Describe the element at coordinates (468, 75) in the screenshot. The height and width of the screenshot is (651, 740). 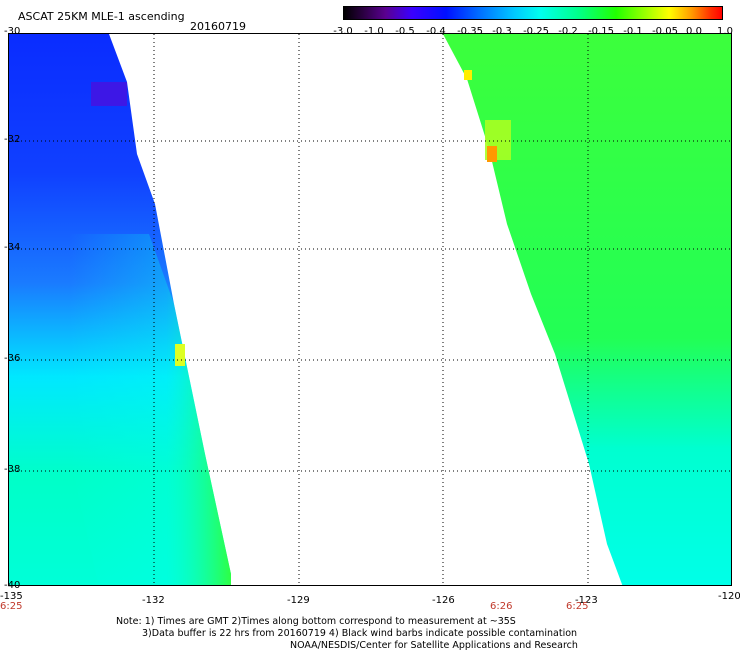
I see `swath-right-yellow-dot` at that location.